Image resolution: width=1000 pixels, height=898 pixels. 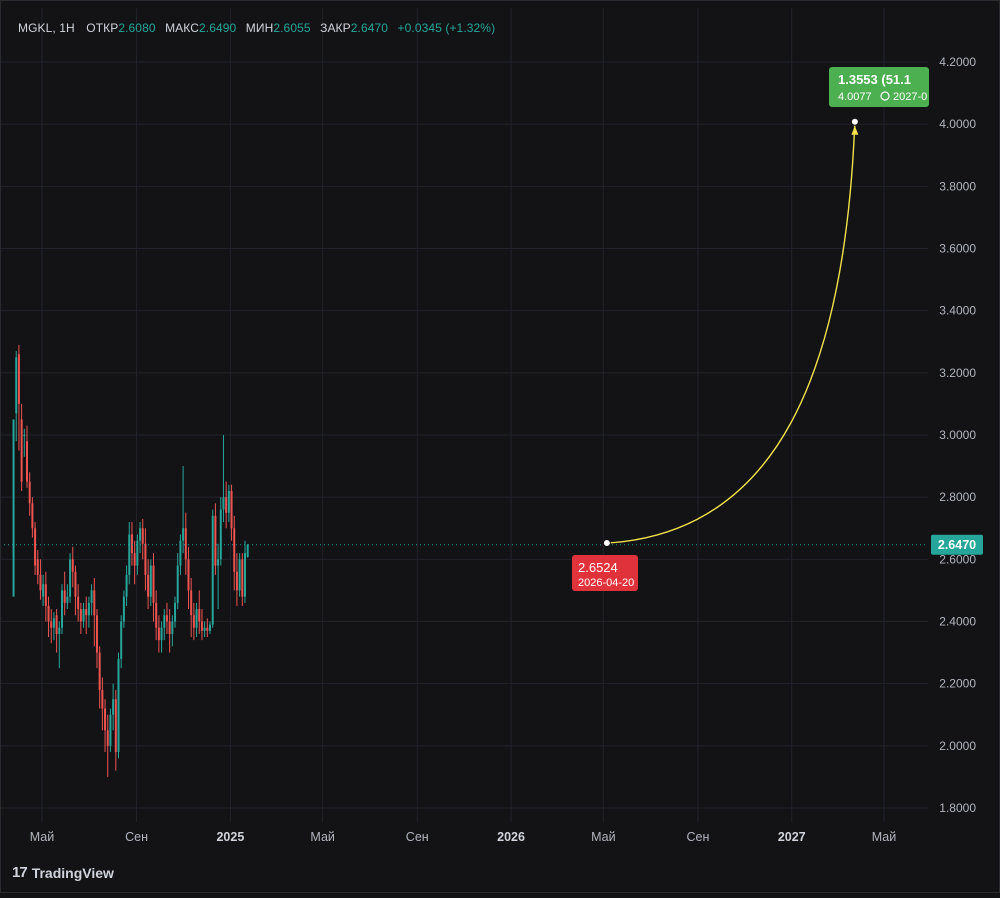 I want to click on legend-close-value: 2.6470, so click(x=369, y=28).